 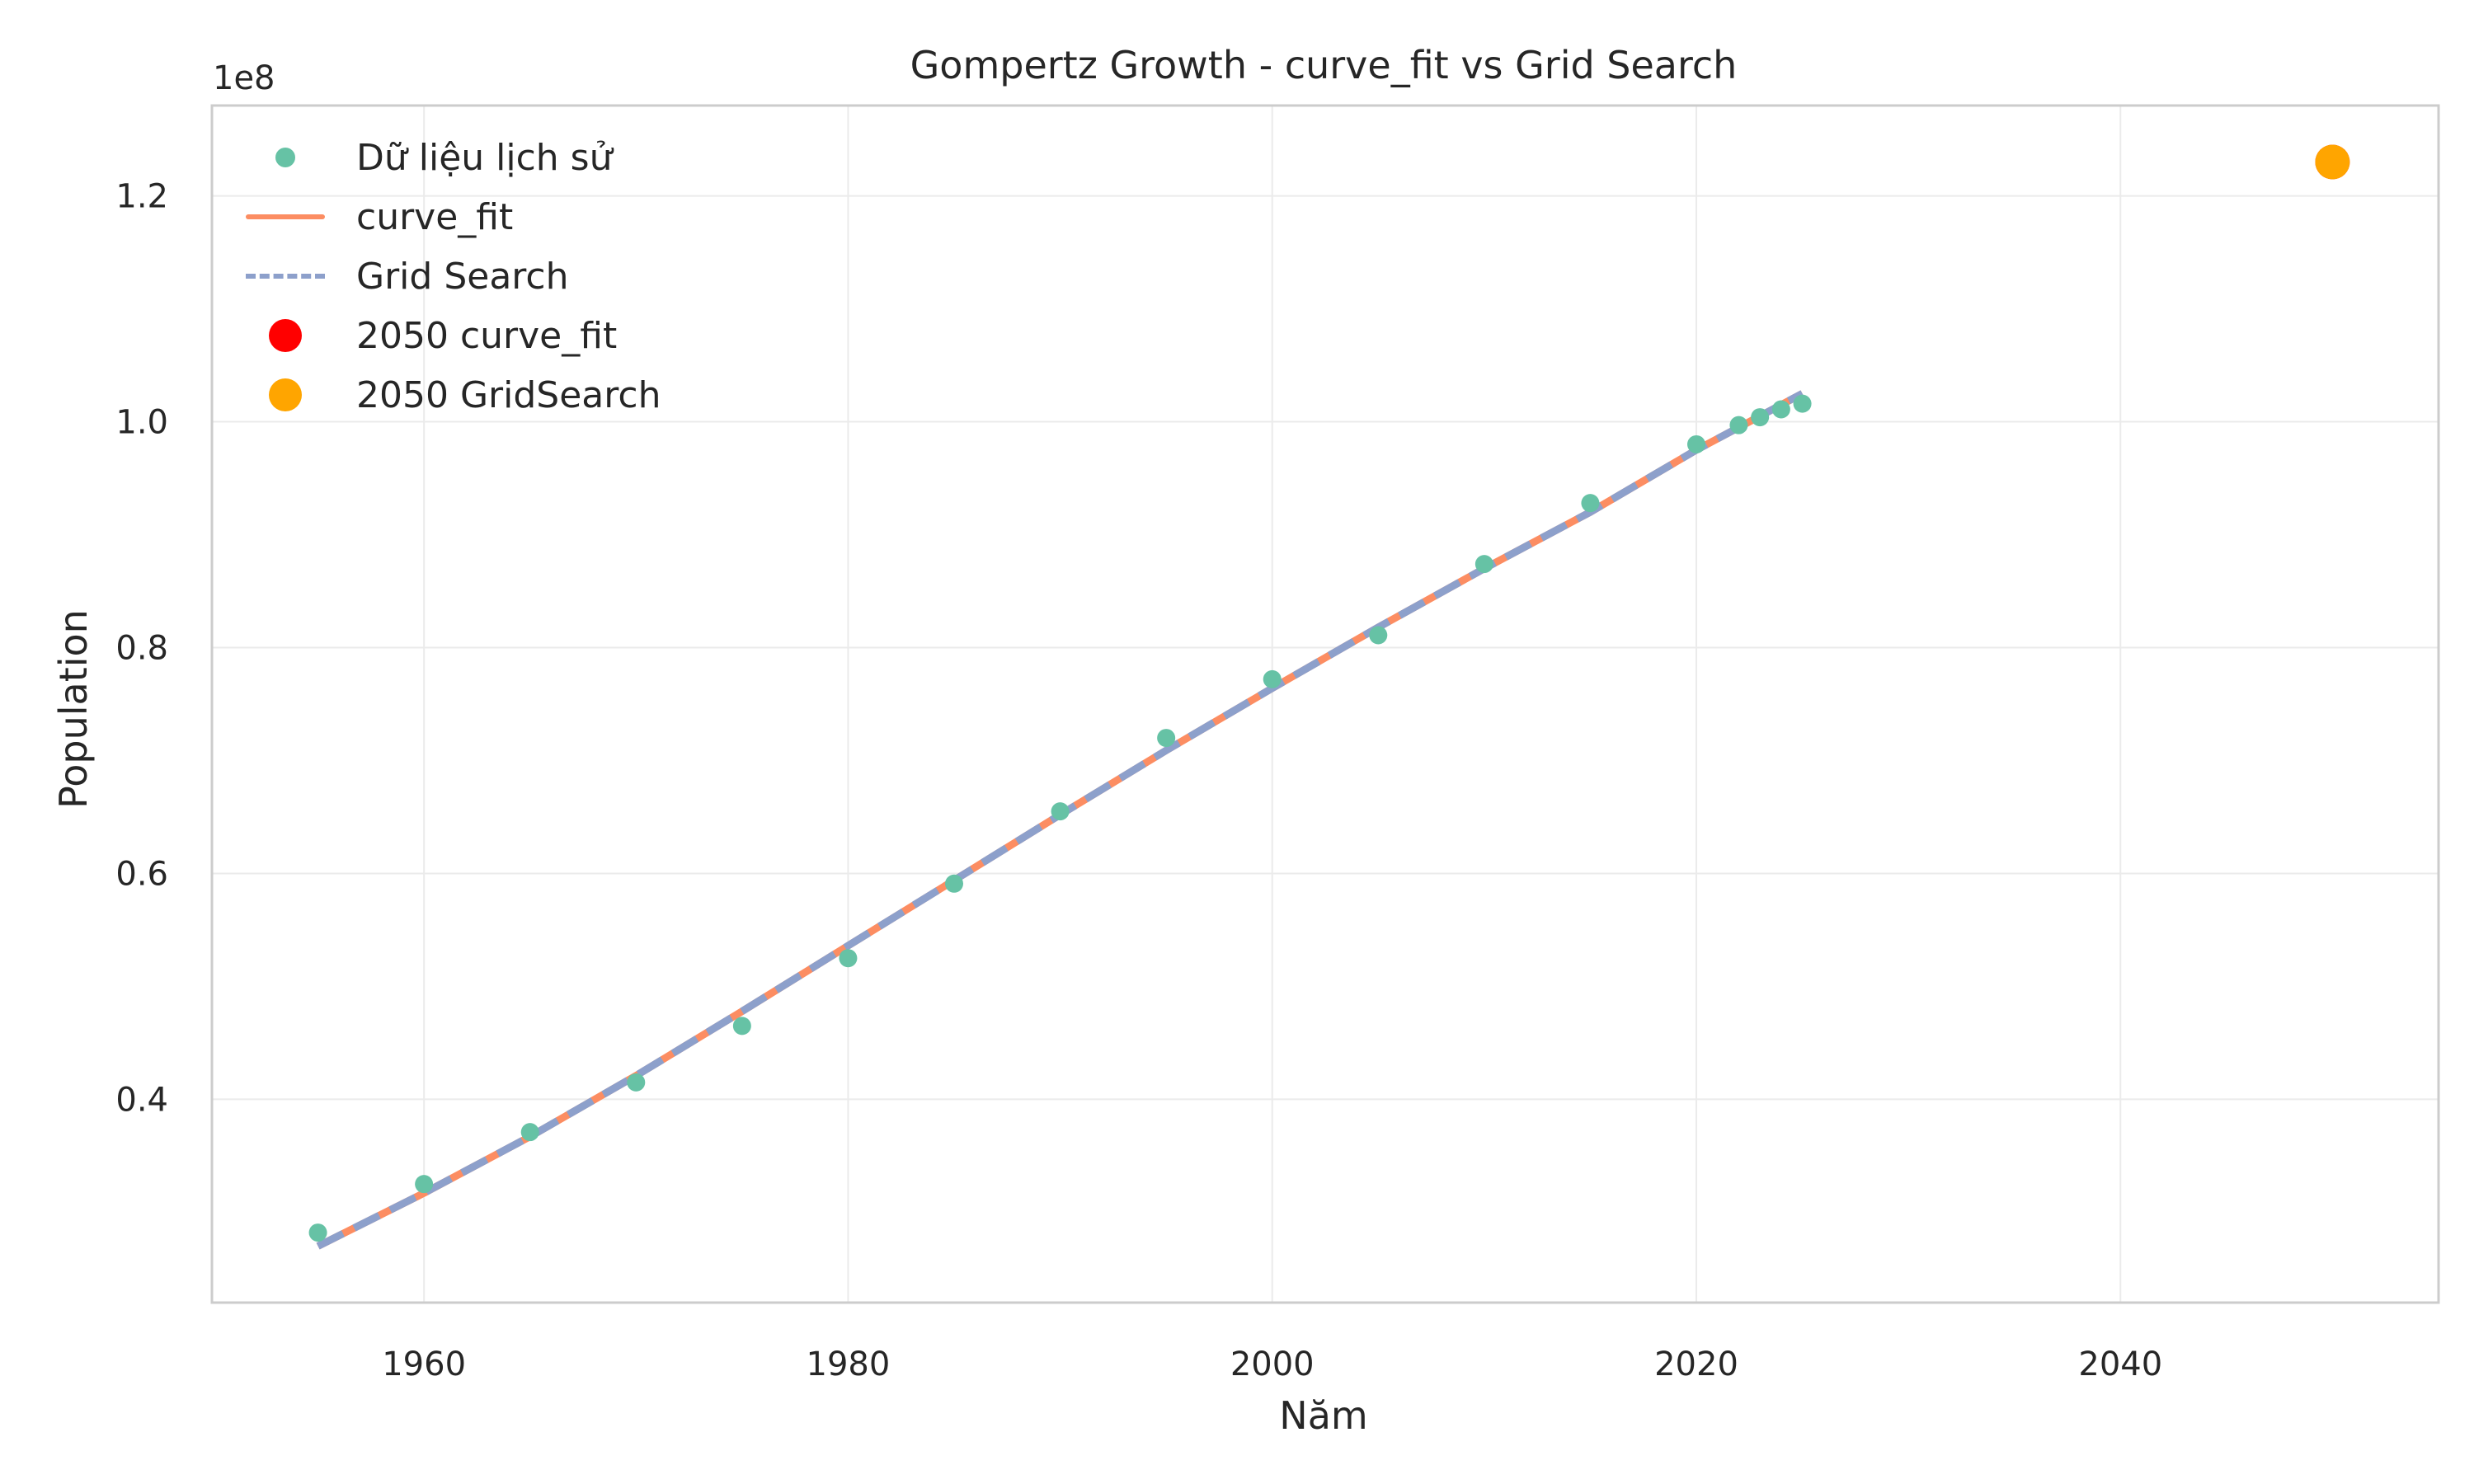 I want to click on legend-marker-curve-fit, so click(x=285, y=217).